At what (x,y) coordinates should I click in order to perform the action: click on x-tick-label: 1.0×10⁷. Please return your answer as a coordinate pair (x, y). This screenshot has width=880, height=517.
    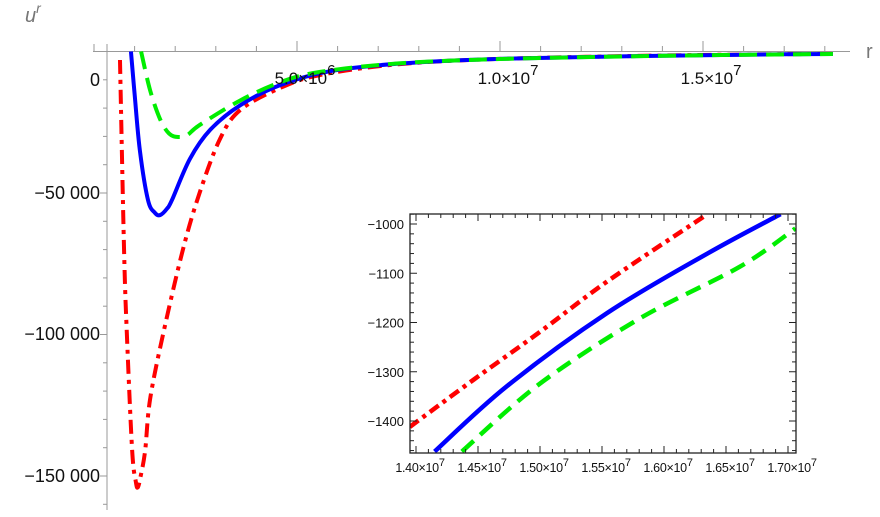
    Looking at the image, I should click on (508, 75).